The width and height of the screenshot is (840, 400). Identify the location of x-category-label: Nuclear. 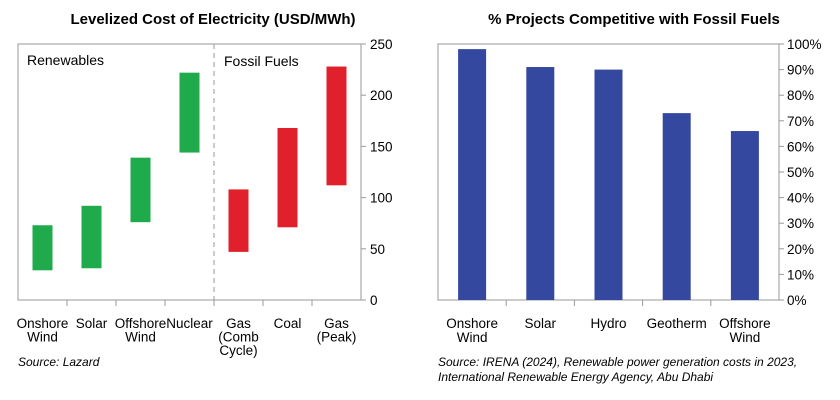
(189, 323).